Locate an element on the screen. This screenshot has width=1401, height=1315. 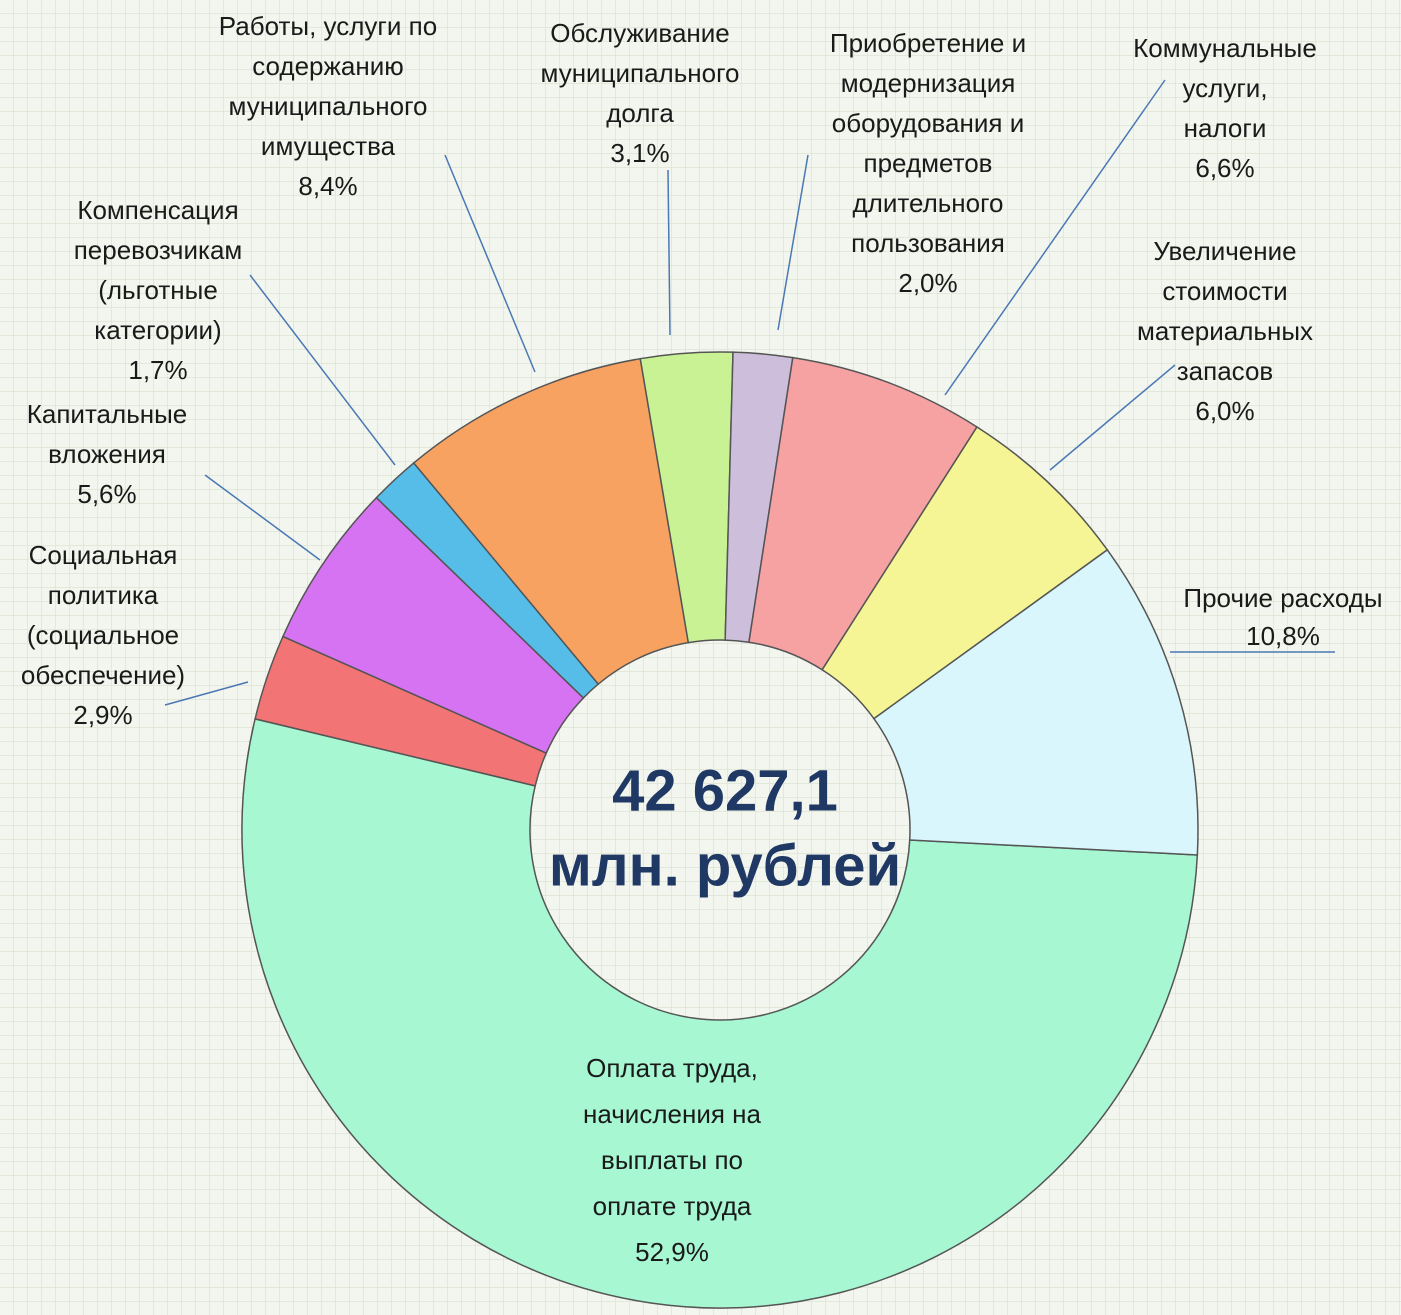
category-label: Прочие расходы is located at coordinates (1282, 598).